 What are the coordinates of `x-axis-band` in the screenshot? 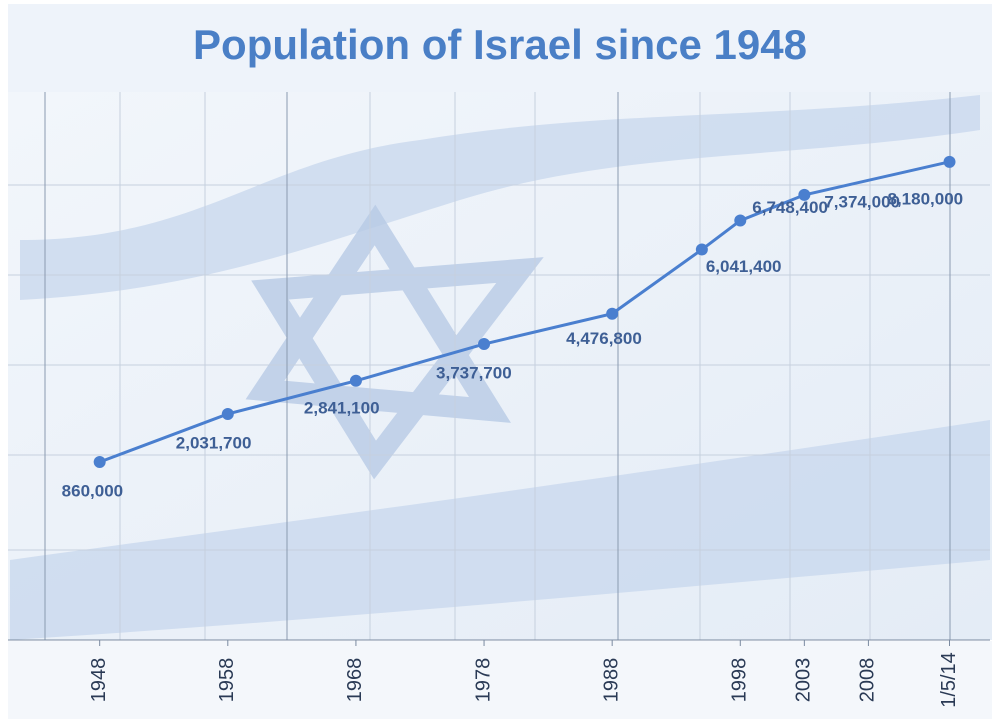 It's located at (500, 680).